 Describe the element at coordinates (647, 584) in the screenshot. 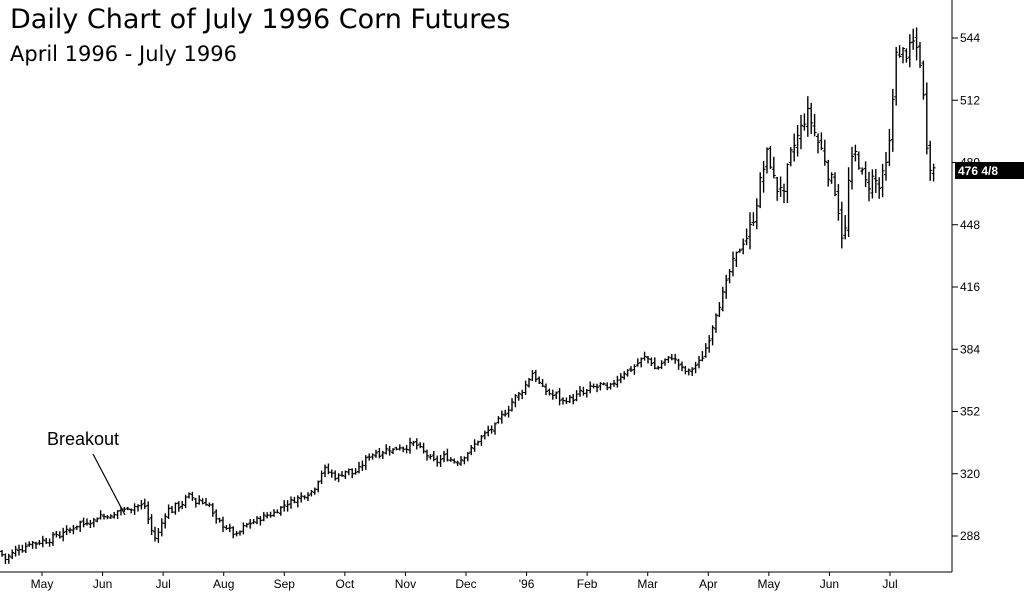

I see `x-tick-label: Mar` at that location.